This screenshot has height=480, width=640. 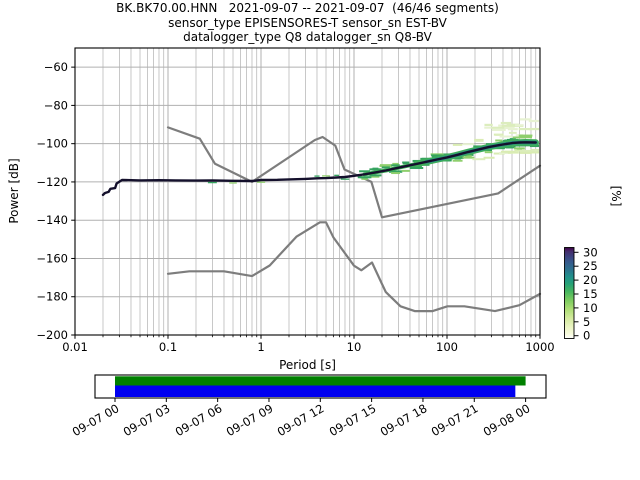 What do you see at coordinates (590, 294) in the screenshot?
I see `colorbar-tick-label: 15` at bounding box center [590, 294].